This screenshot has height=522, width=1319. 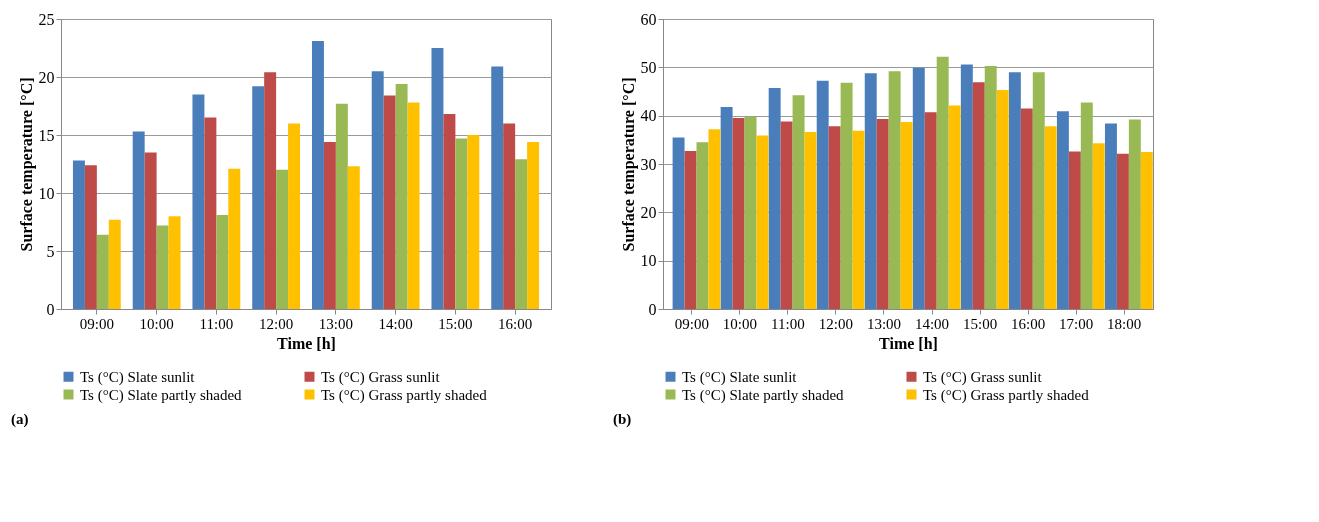 I want to click on y-tick-label: 60, so click(x=648, y=19).